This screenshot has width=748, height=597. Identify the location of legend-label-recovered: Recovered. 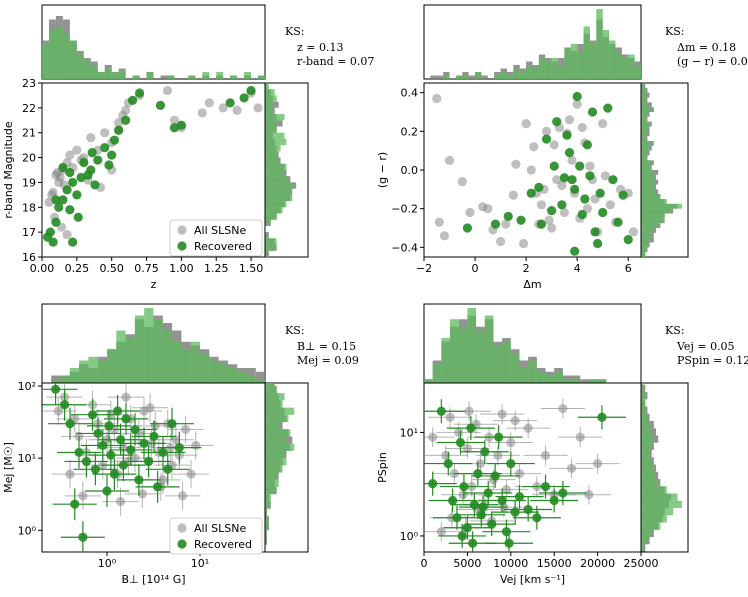
(223, 246).